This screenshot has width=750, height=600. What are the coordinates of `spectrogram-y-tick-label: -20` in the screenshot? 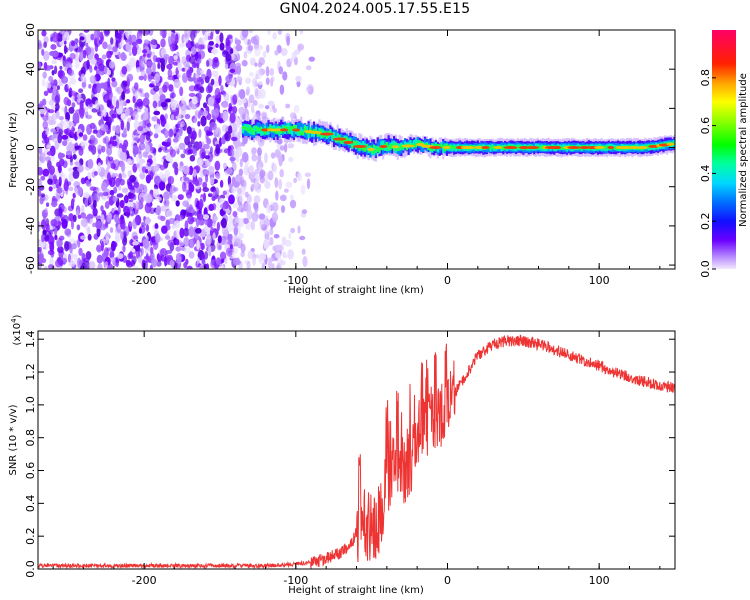 It's located at (30, 187).